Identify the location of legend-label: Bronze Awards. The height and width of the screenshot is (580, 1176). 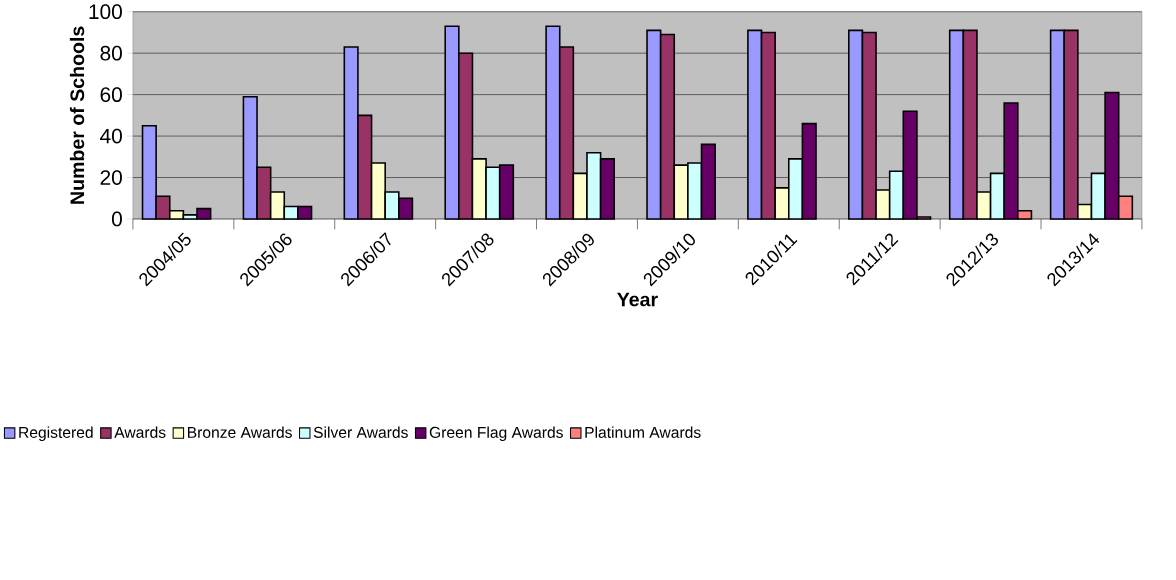
(240, 432).